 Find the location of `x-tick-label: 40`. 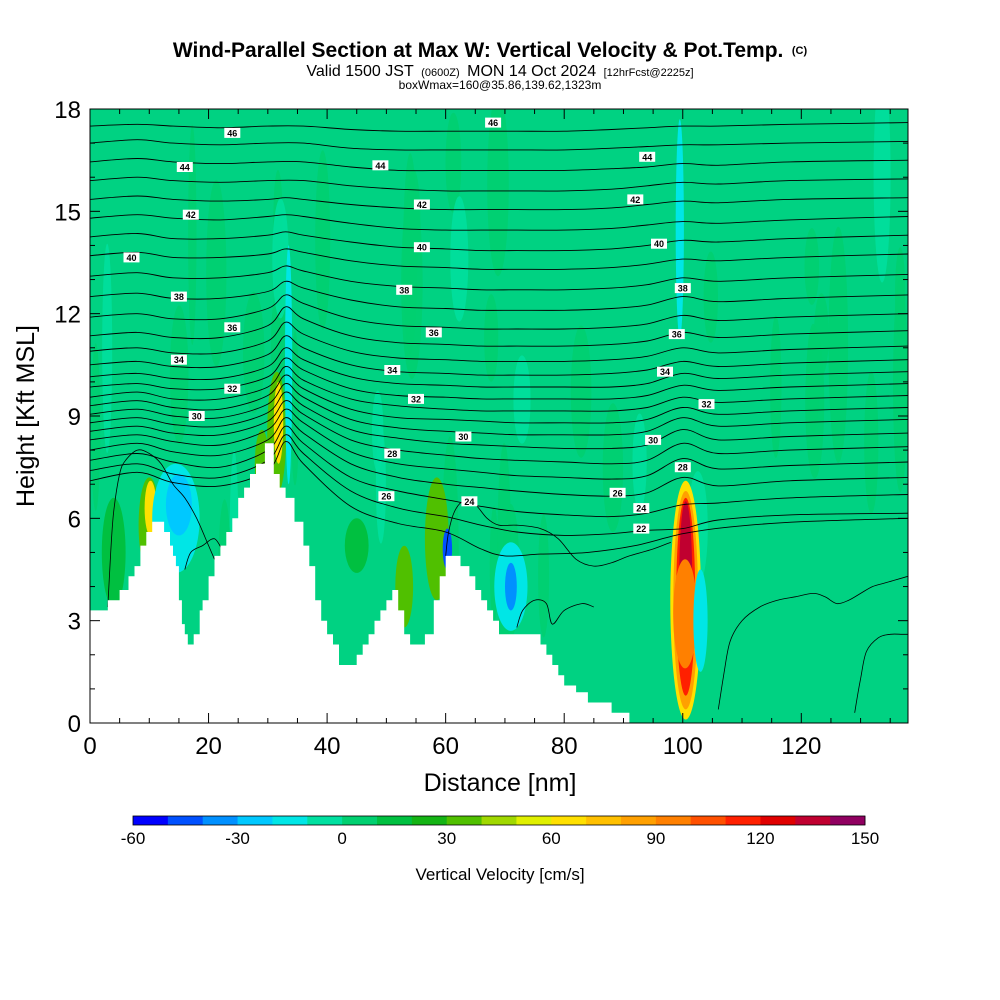

x-tick-label: 40 is located at coordinates (327, 746).